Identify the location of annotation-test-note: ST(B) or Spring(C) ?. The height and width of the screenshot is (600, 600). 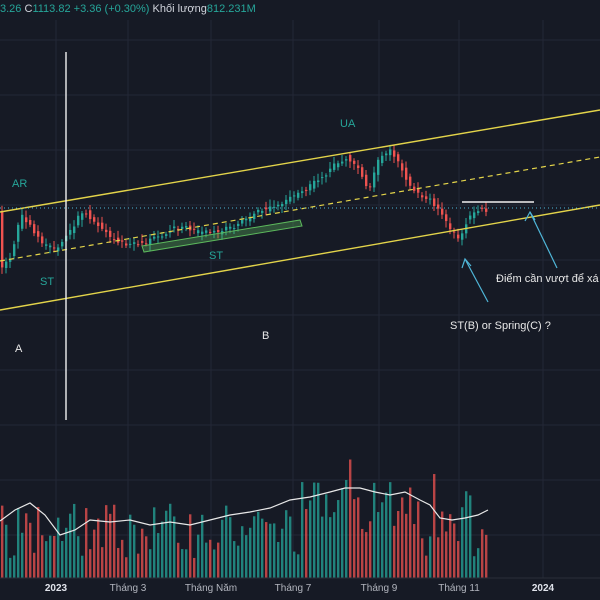
(500, 326).